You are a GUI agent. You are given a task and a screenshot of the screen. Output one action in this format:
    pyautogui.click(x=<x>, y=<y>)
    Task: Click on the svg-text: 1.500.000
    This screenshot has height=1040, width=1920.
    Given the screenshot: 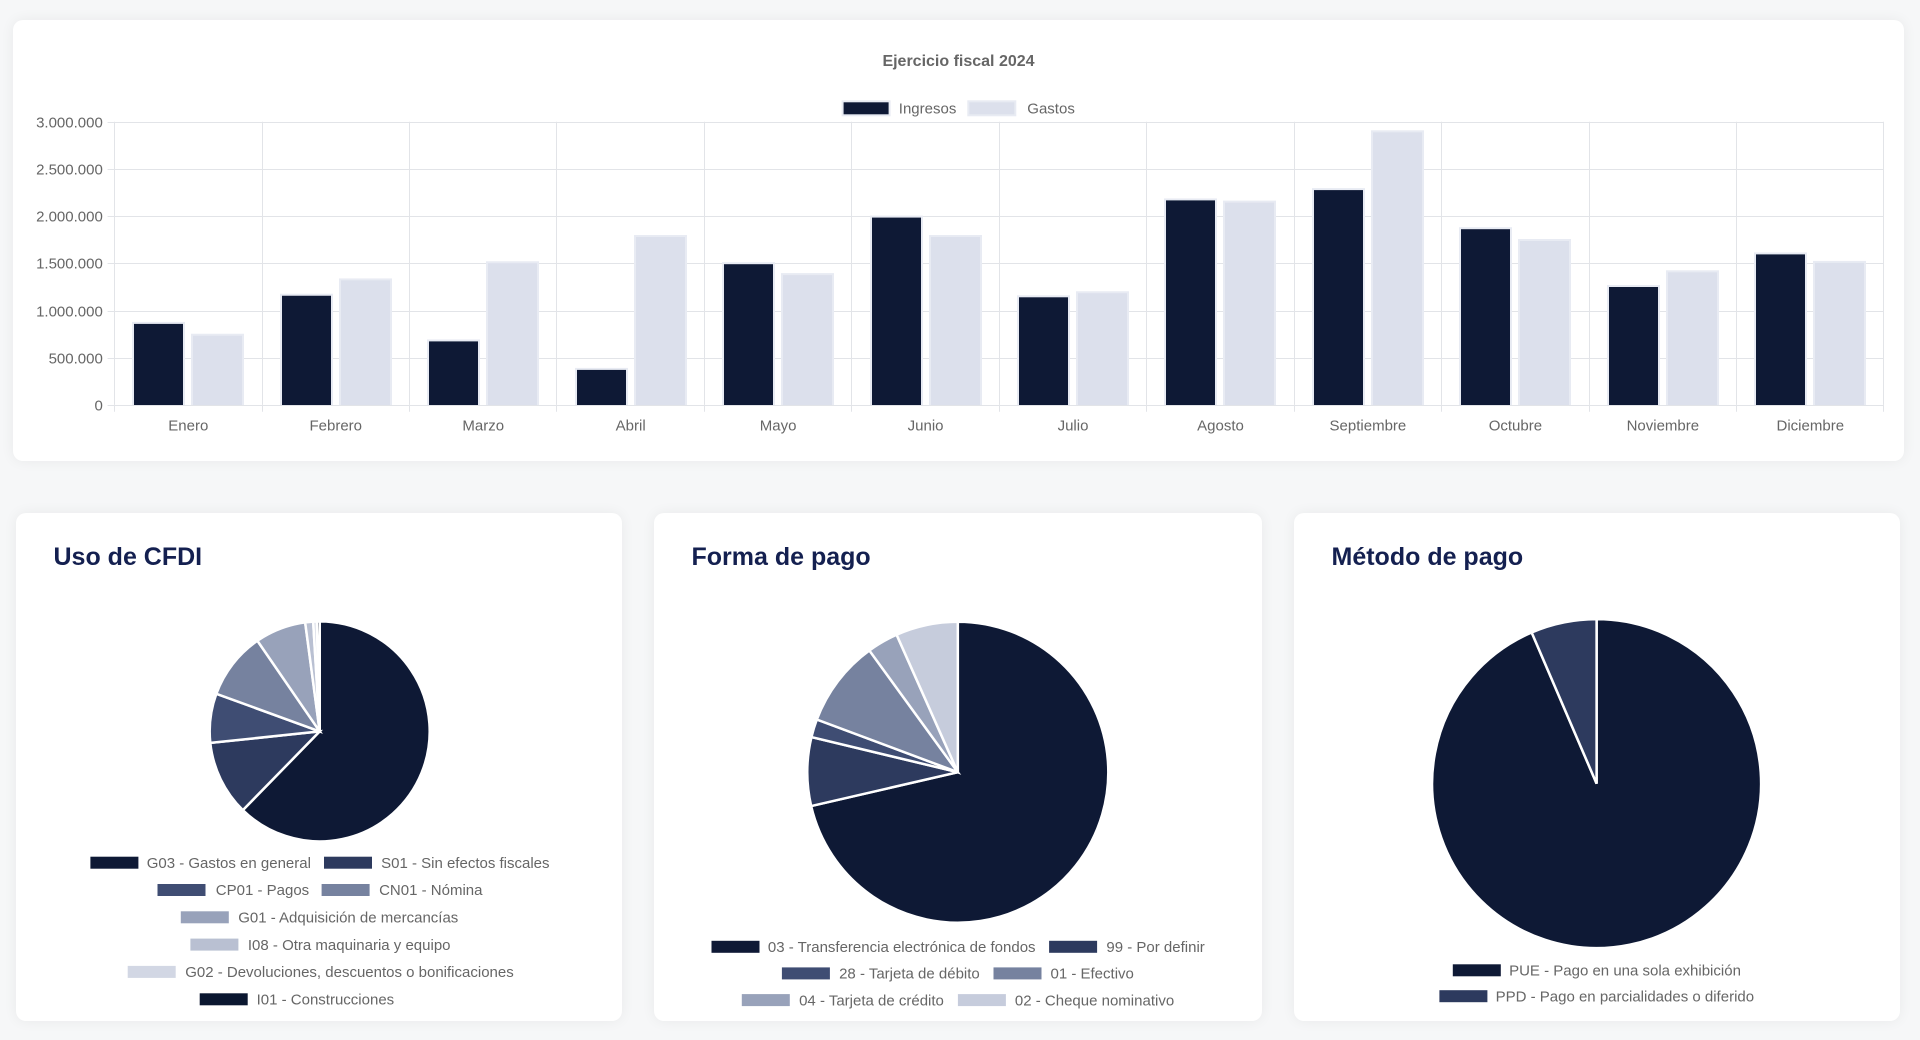 What is the action you would take?
    pyautogui.click(x=69, y=264)
    